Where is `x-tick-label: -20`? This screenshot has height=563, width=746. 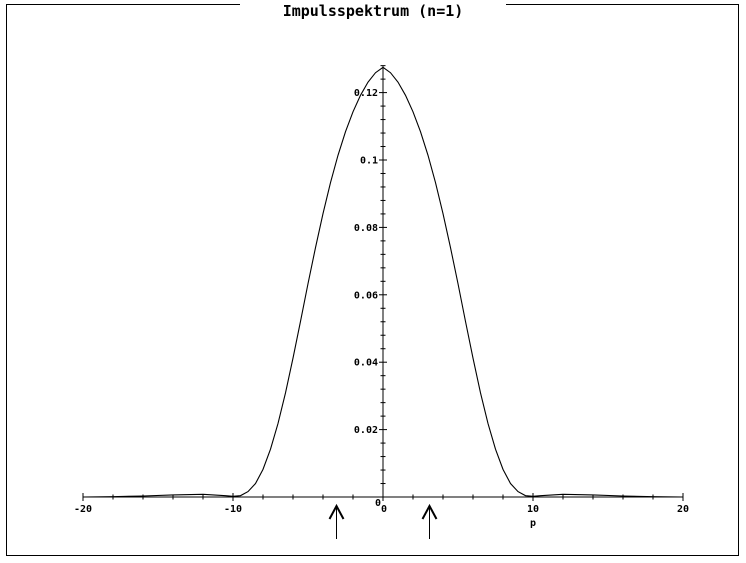 x-tick-label: -20 is located at coordinates (83, 509).